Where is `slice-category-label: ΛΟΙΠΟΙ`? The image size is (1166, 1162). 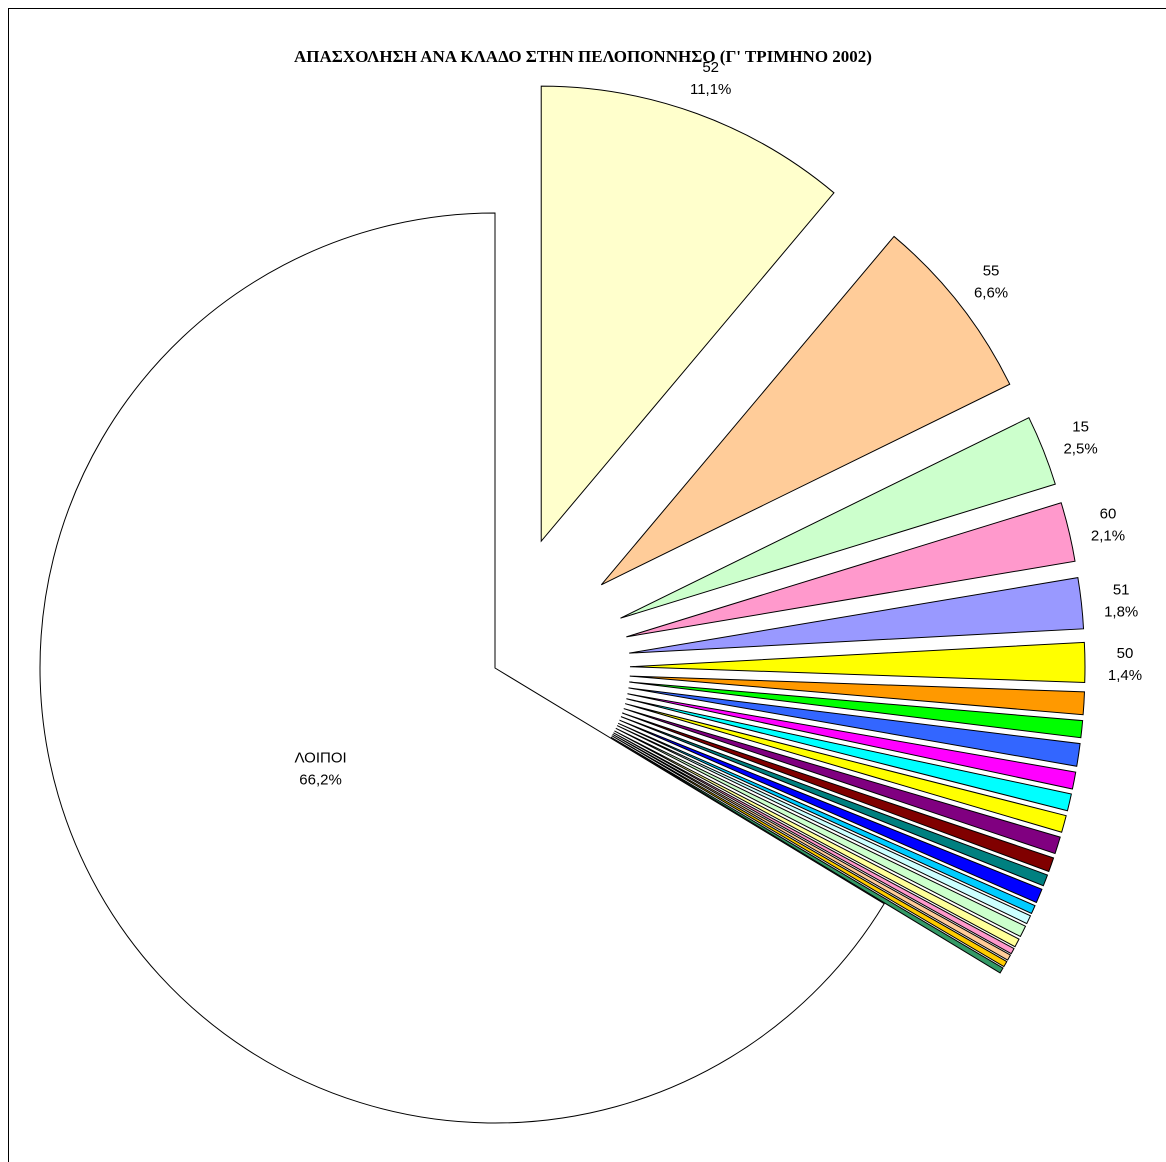
slice-category-label: ΛΟΙΠΟΙ is located at coordinates (320, 757).